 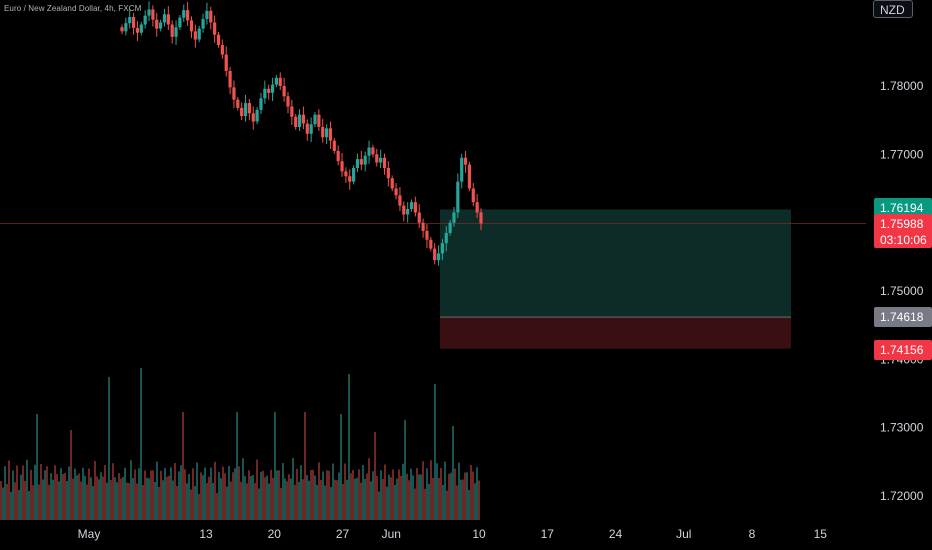 What do you see at coordinates (615, 263) in the screenshot?
I see `profit-zone` at bounding box center [615, 263].